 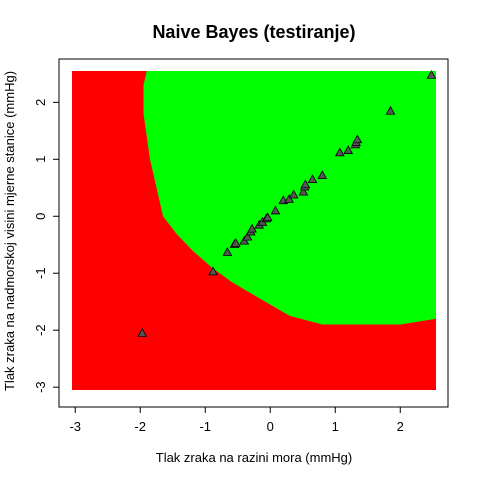 I want to click on x-axis-label: Tlak zraka na razini mora (mmHg), so click(x=254, y=457).